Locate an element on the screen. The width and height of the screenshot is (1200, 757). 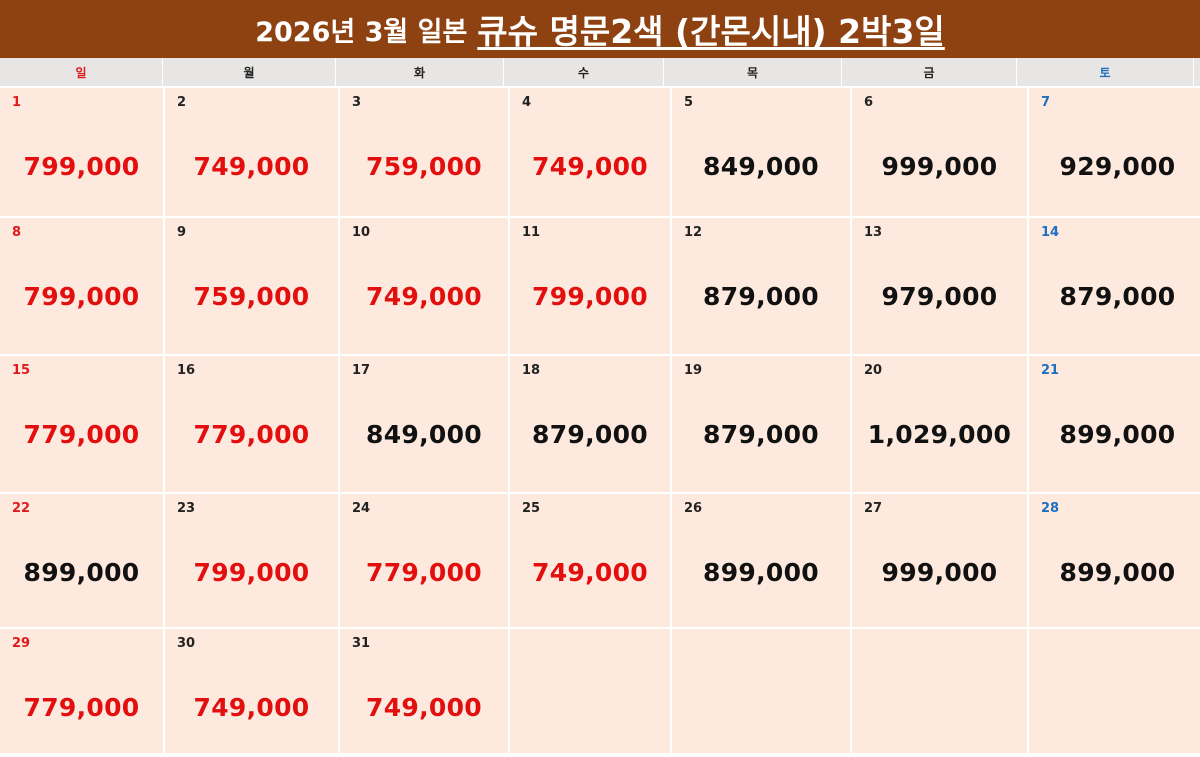
title-tour-name: 큐슈 명문2색 (간몬시내) 2박3일 is located at coordinates (711, 31).